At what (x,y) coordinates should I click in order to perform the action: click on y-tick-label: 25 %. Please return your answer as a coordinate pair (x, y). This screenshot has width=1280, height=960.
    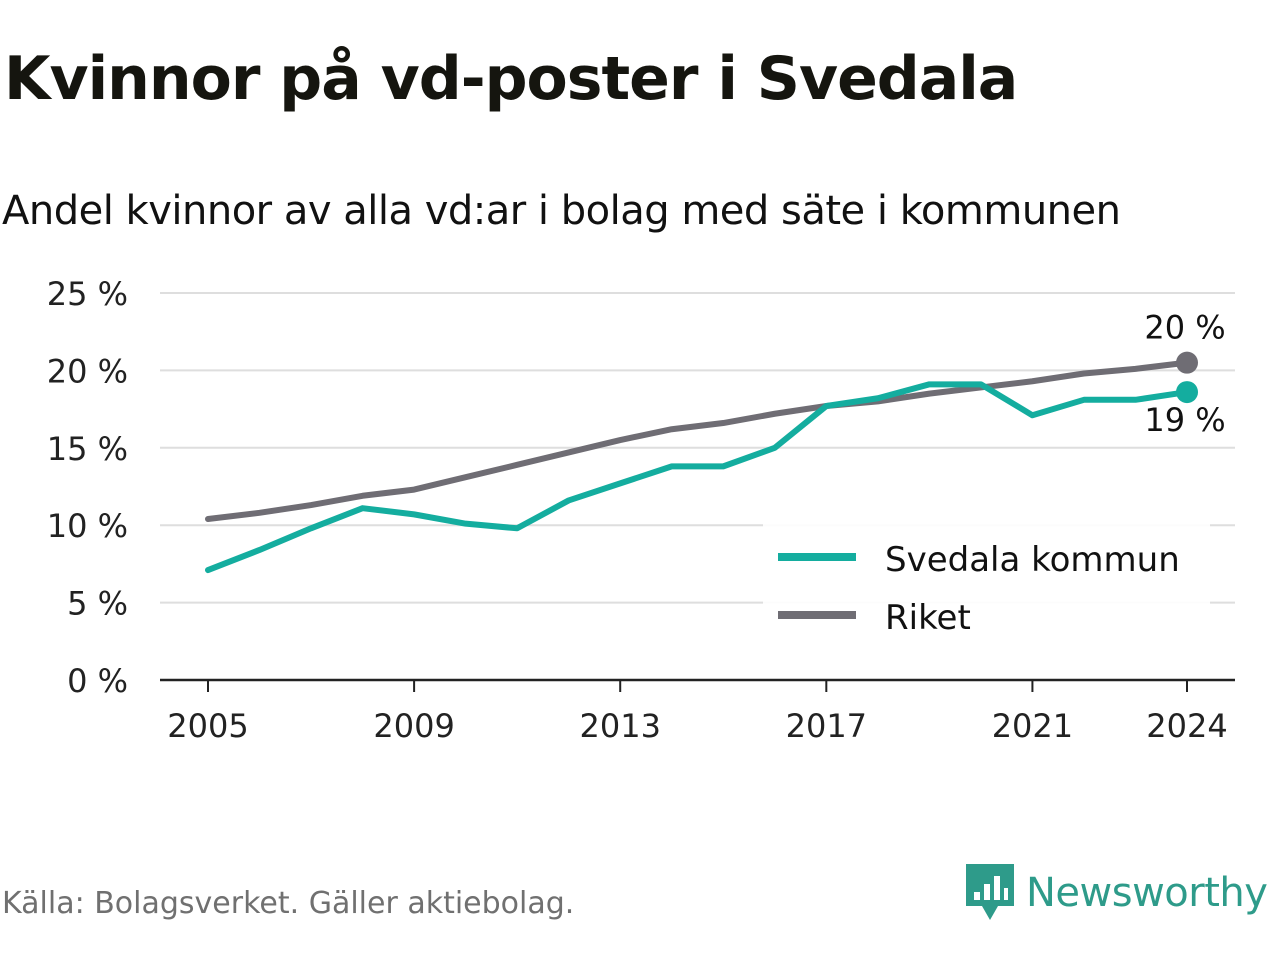
    Looking at the image, I should click on (87, 294).